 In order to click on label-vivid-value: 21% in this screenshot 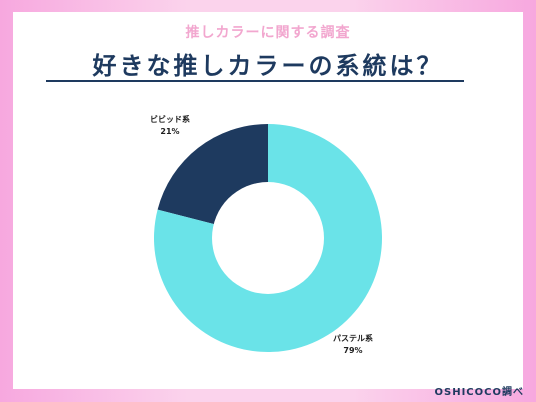, I will do `click(170, 131)`.